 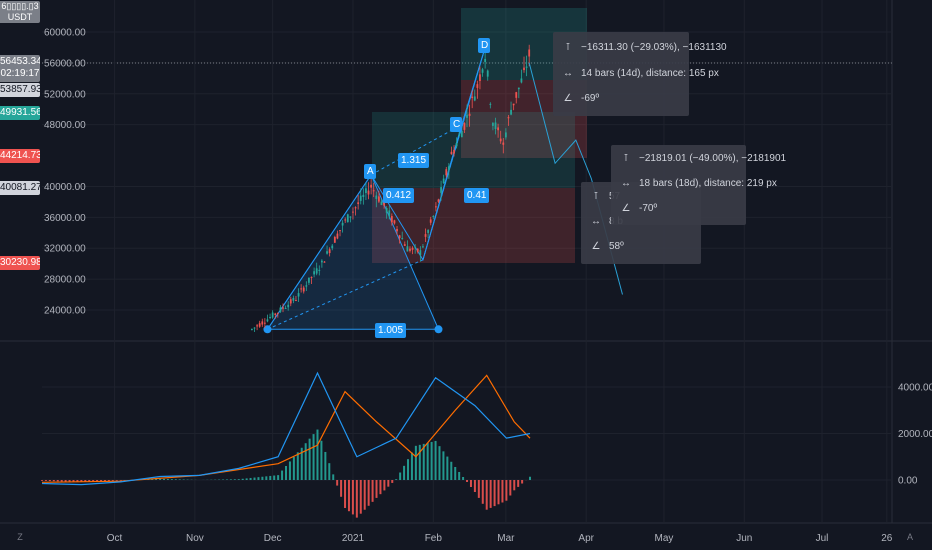 I want to click on price-tick-label: 24000.00, so click(x=65, y=311).